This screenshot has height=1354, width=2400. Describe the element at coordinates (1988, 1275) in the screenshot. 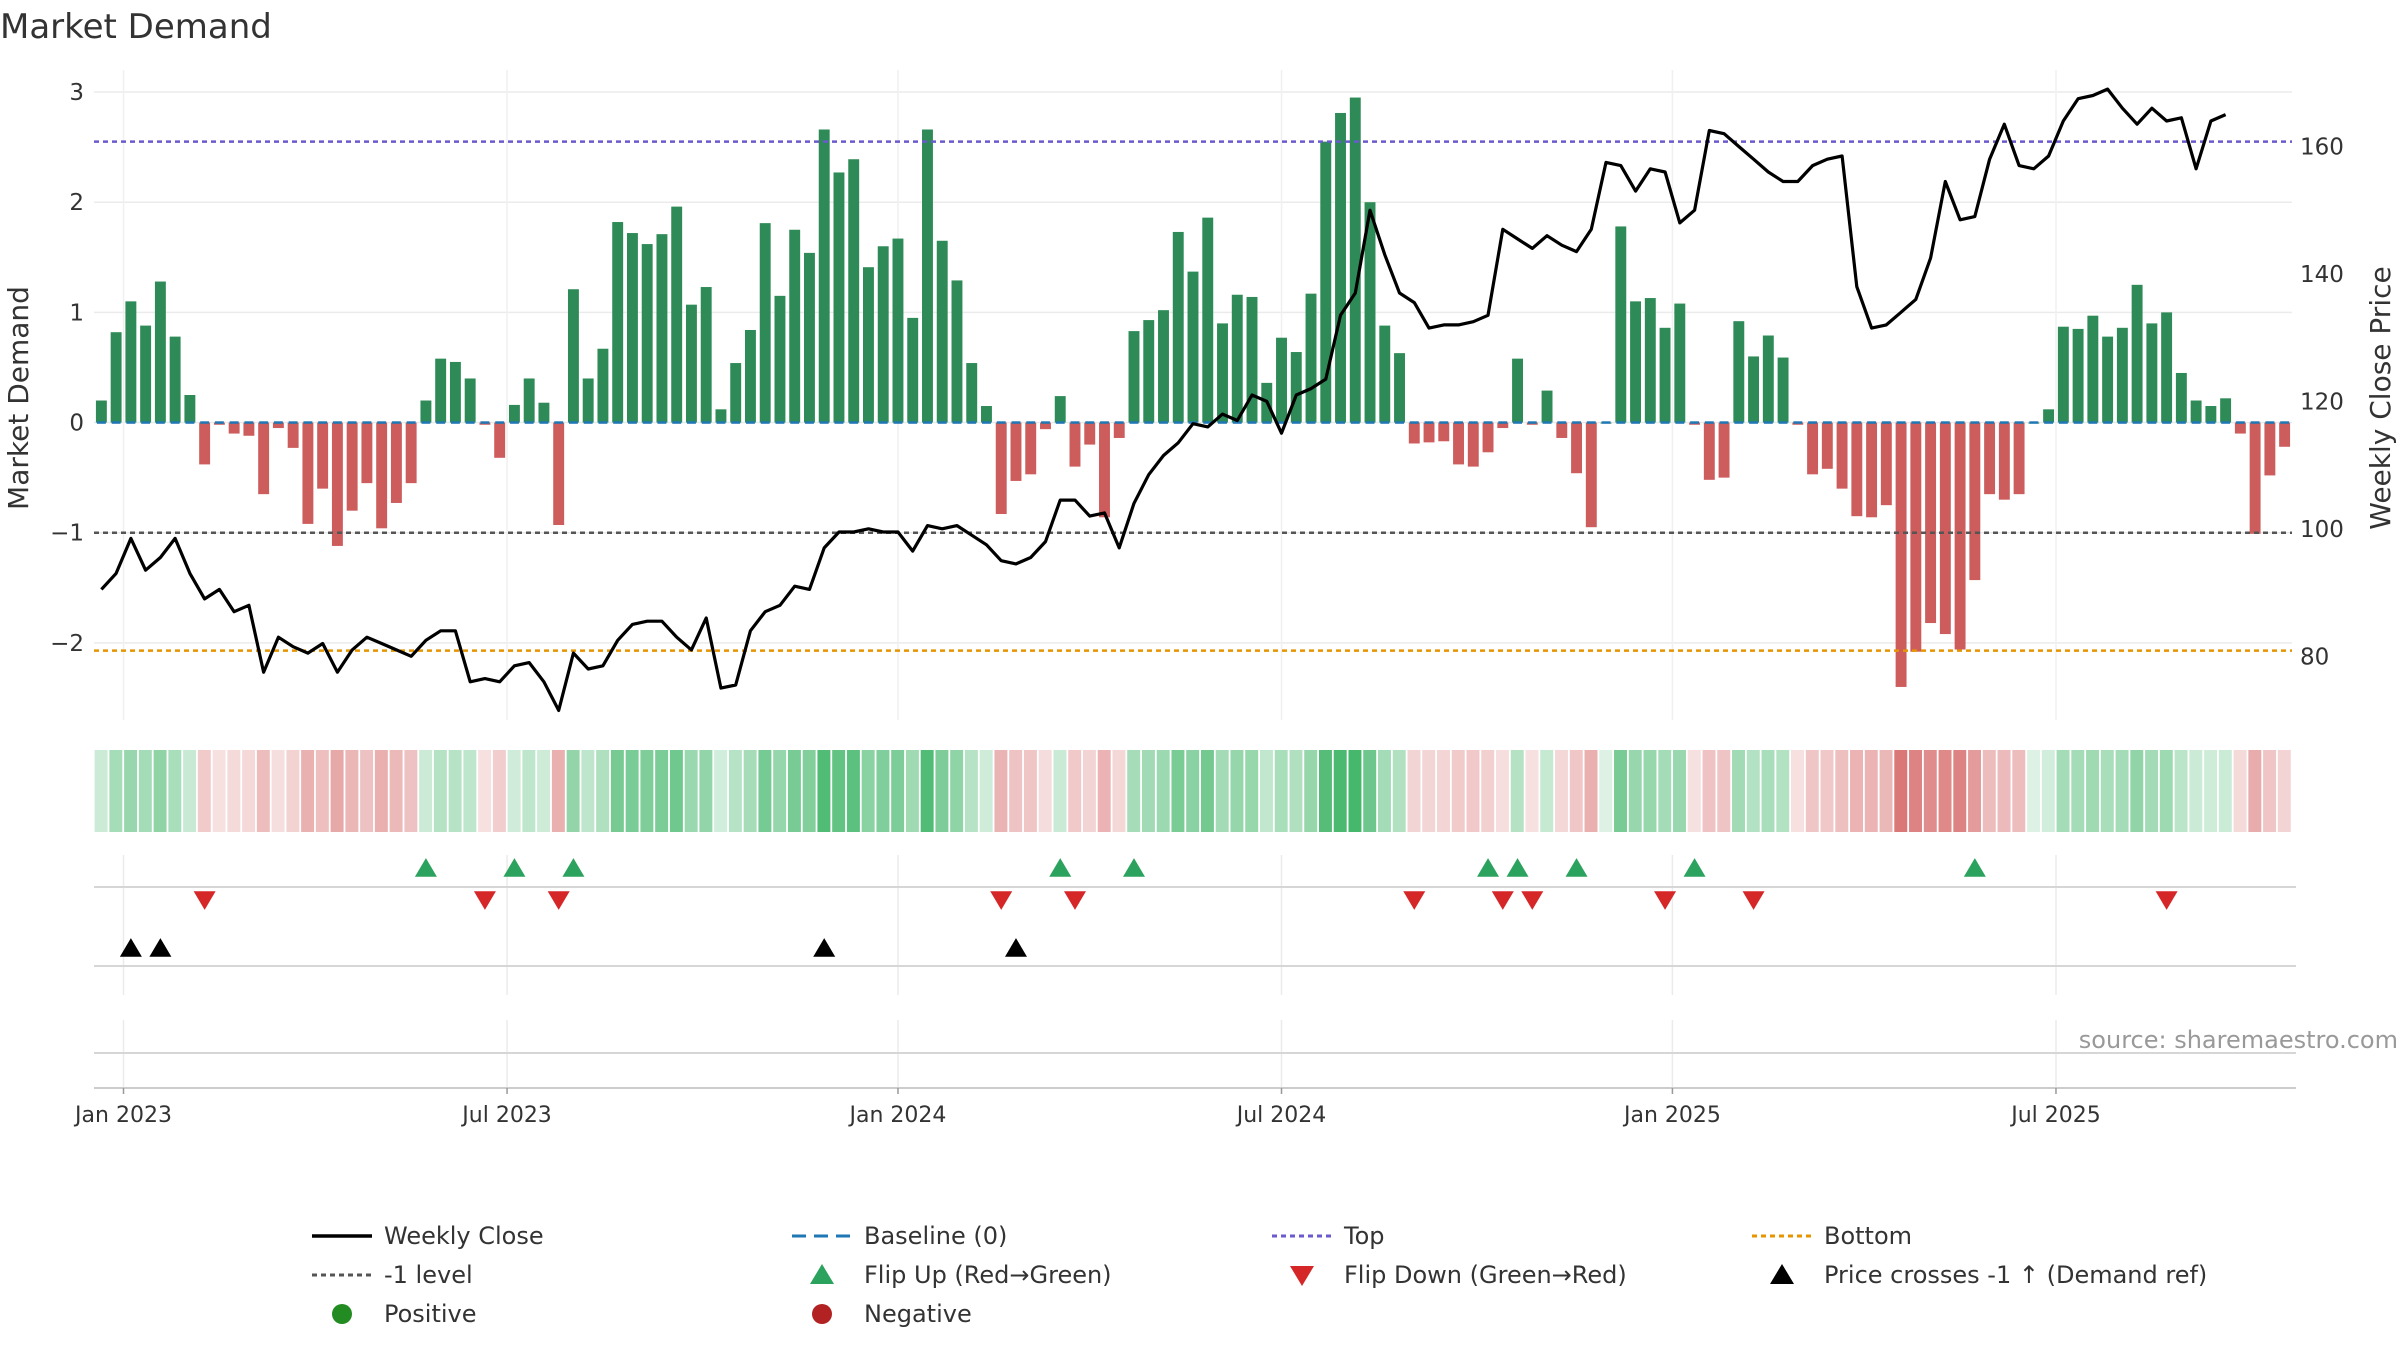

I see `legend-item: Price crosses -1 ↑ (Demand ref)` at that location.